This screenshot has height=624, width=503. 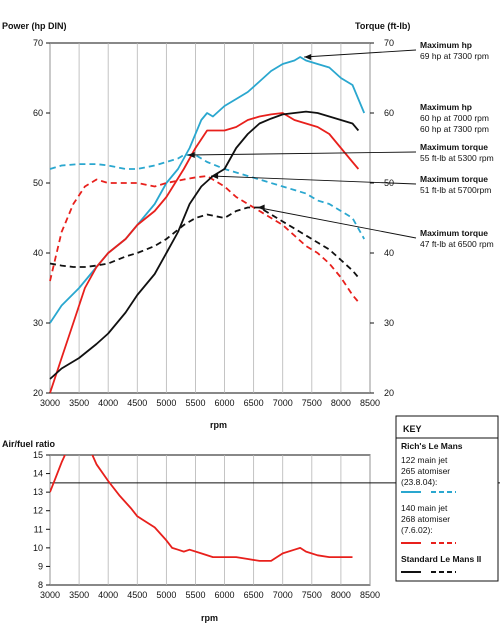 I want to click on bottom-plot-frame, so click(x=210, y=520).